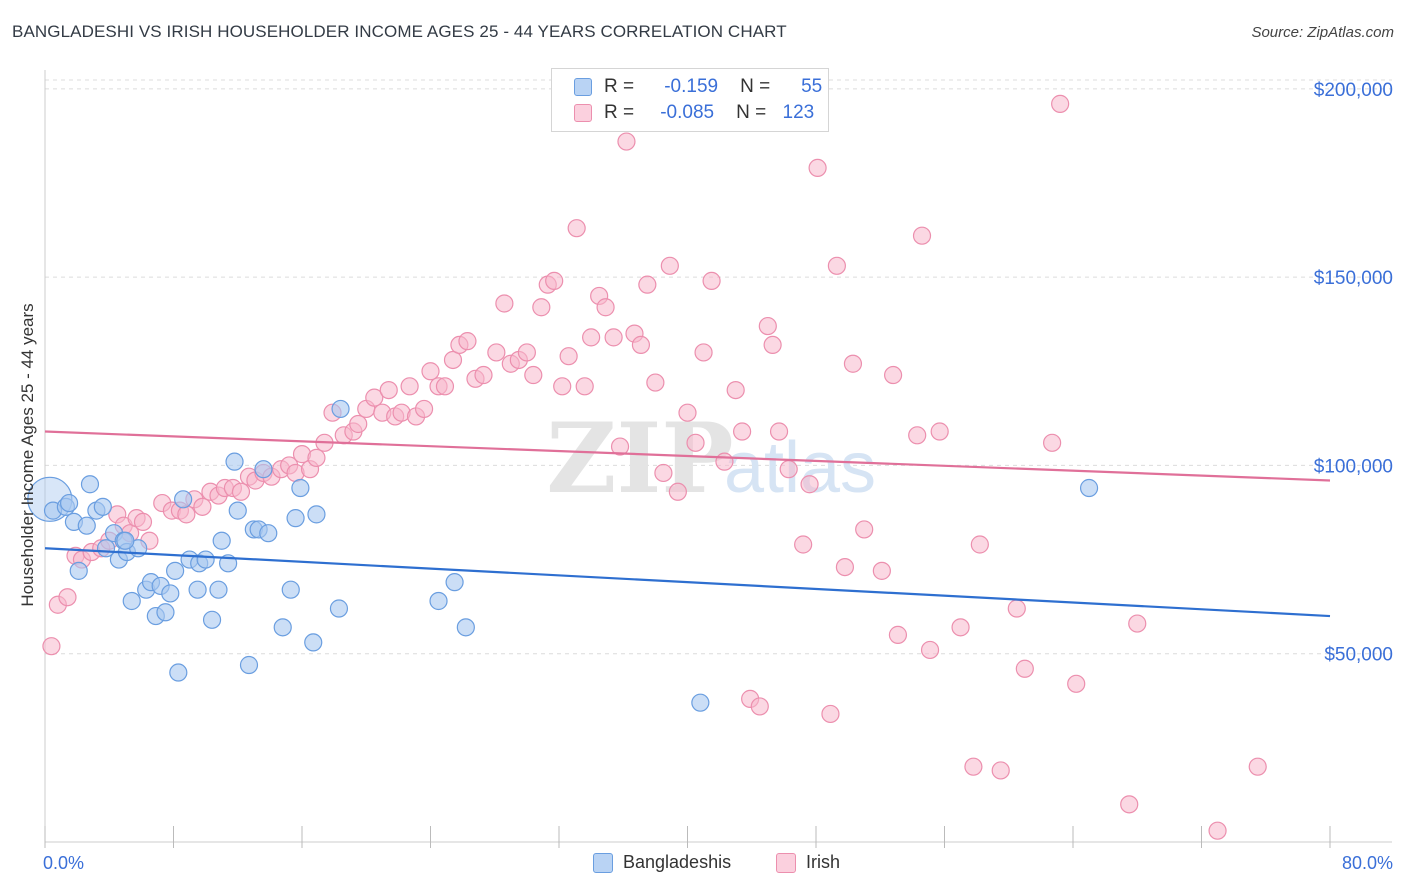 Image resolution: width=1406 pixels, height=892 pixels. I want to click on legend-row-bangladeshi: R = -0.159 N = 55, so click(698, 87).